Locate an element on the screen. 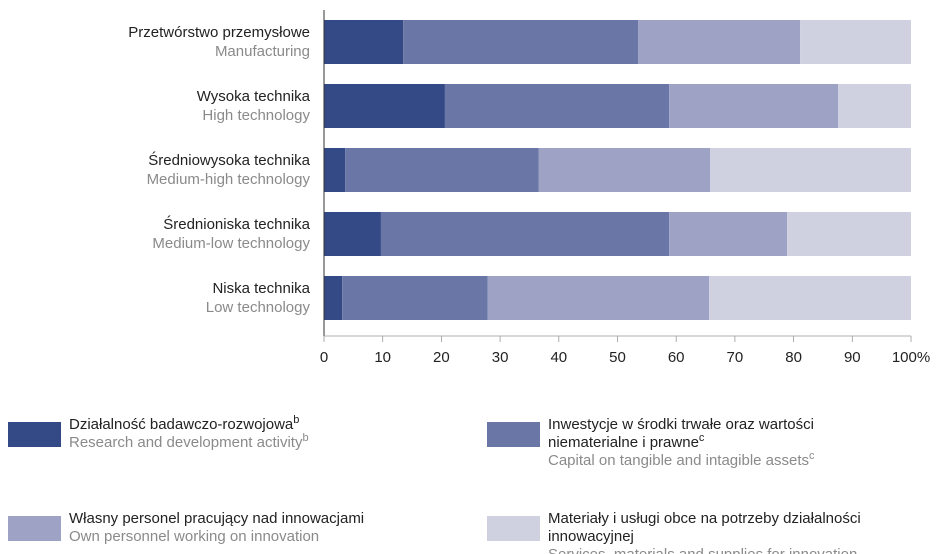  category-label-en: Low technology is located at coordinates (258, 307).